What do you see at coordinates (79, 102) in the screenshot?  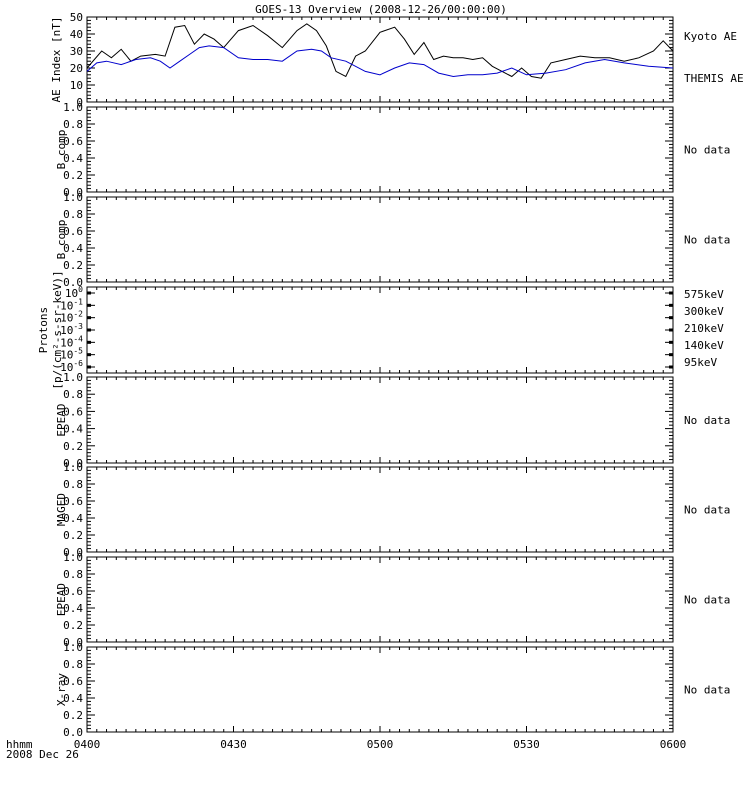 I see `ae-y-tick-label: 0` at bounding box center [79, 102].